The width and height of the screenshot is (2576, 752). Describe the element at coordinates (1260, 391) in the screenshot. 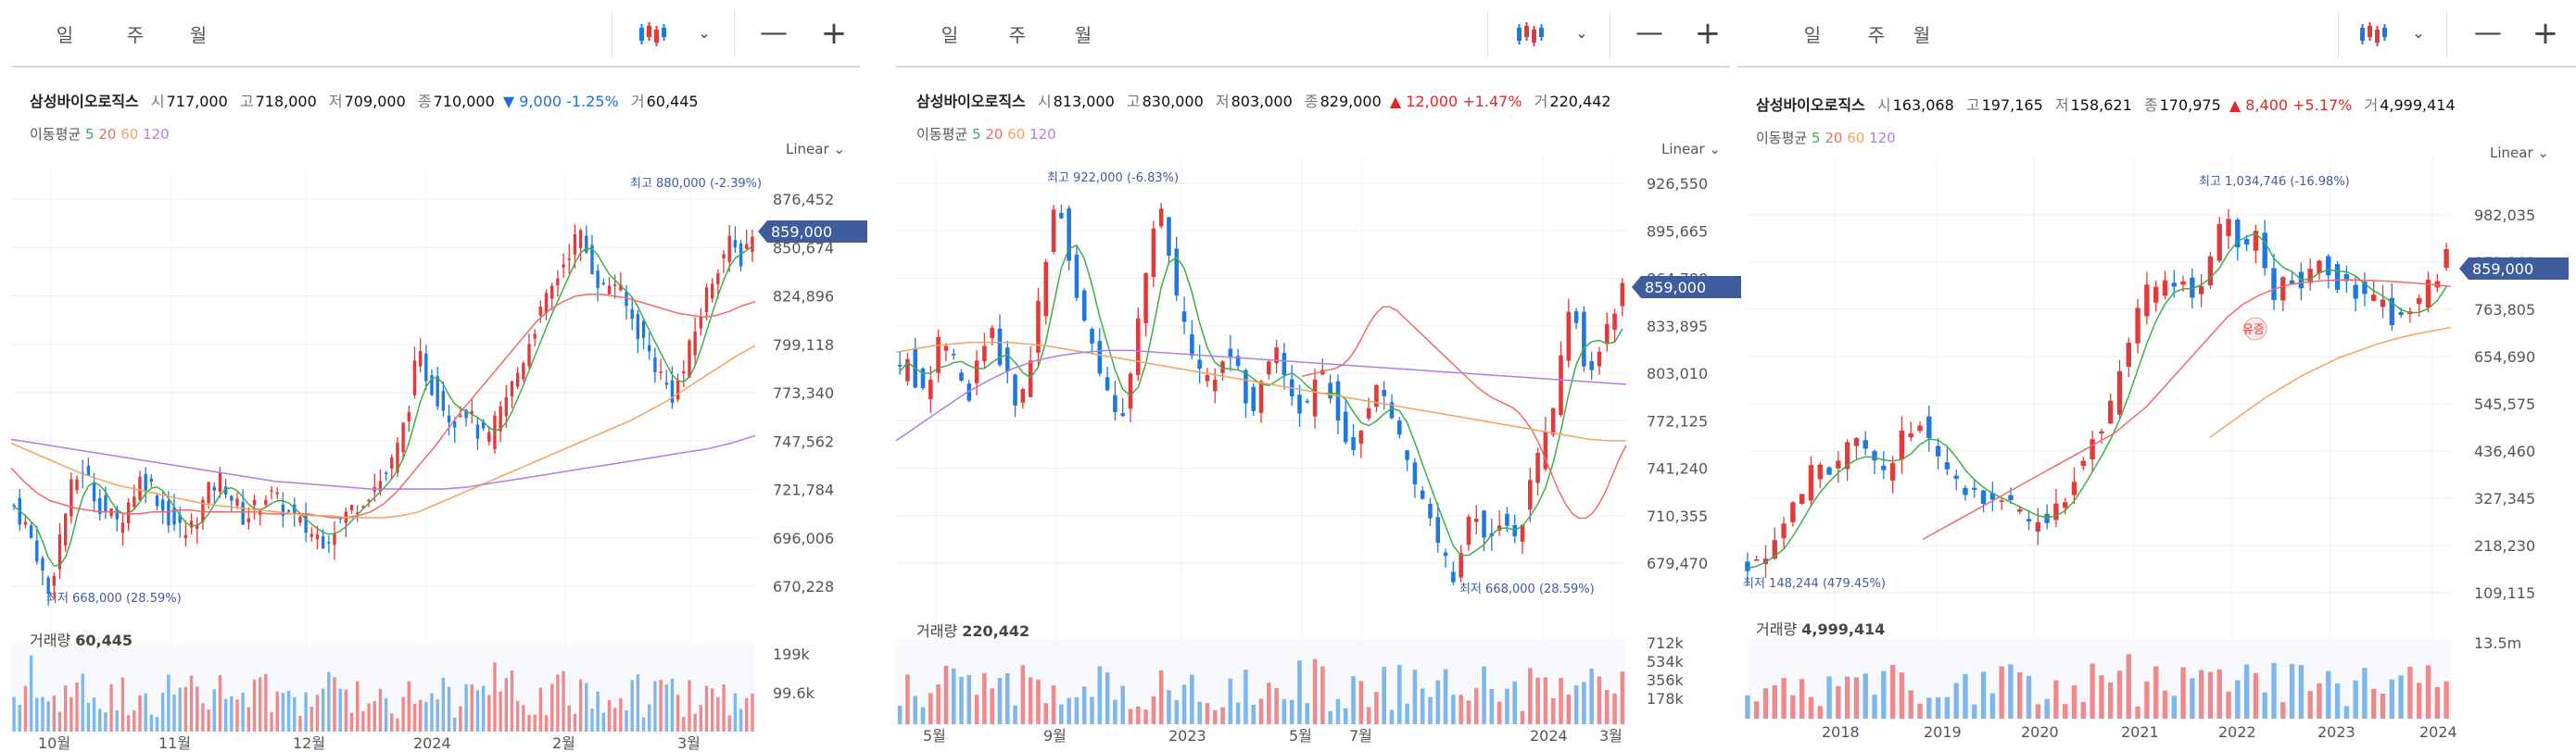

I see `ma60-line` at that location.